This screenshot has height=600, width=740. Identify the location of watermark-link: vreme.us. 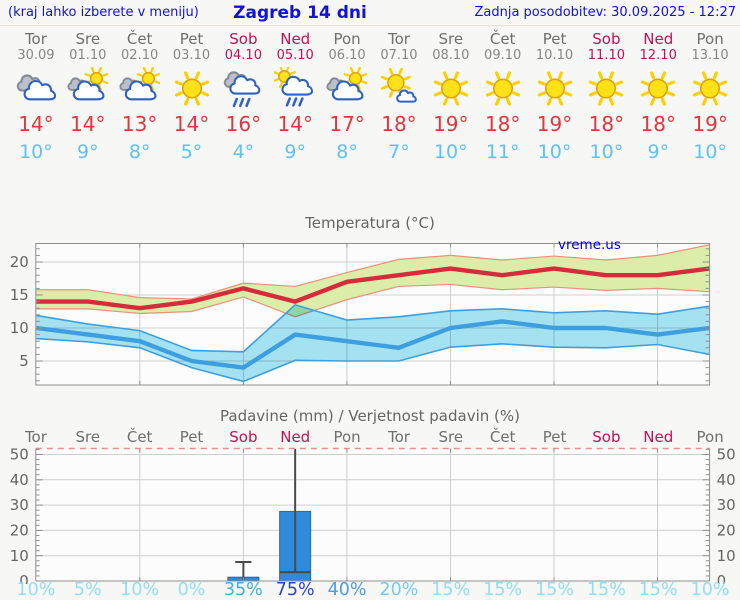
(589, 245).